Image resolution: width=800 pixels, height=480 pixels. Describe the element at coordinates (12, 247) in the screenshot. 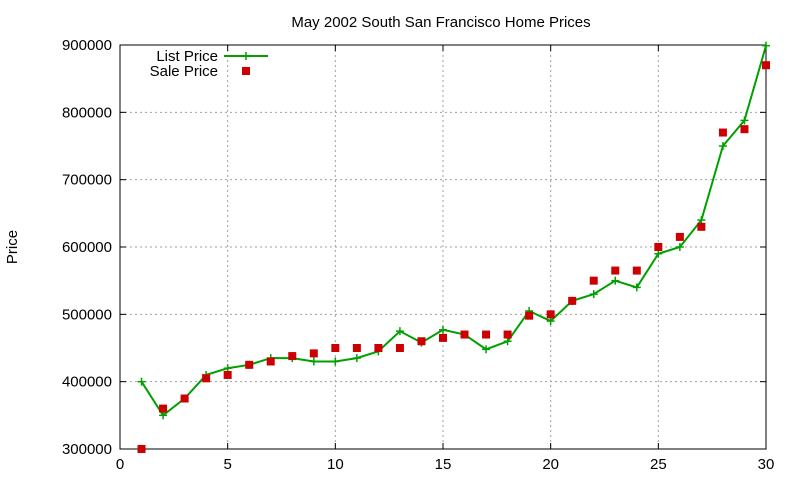

I see `y-axis-label: Price` at that location.